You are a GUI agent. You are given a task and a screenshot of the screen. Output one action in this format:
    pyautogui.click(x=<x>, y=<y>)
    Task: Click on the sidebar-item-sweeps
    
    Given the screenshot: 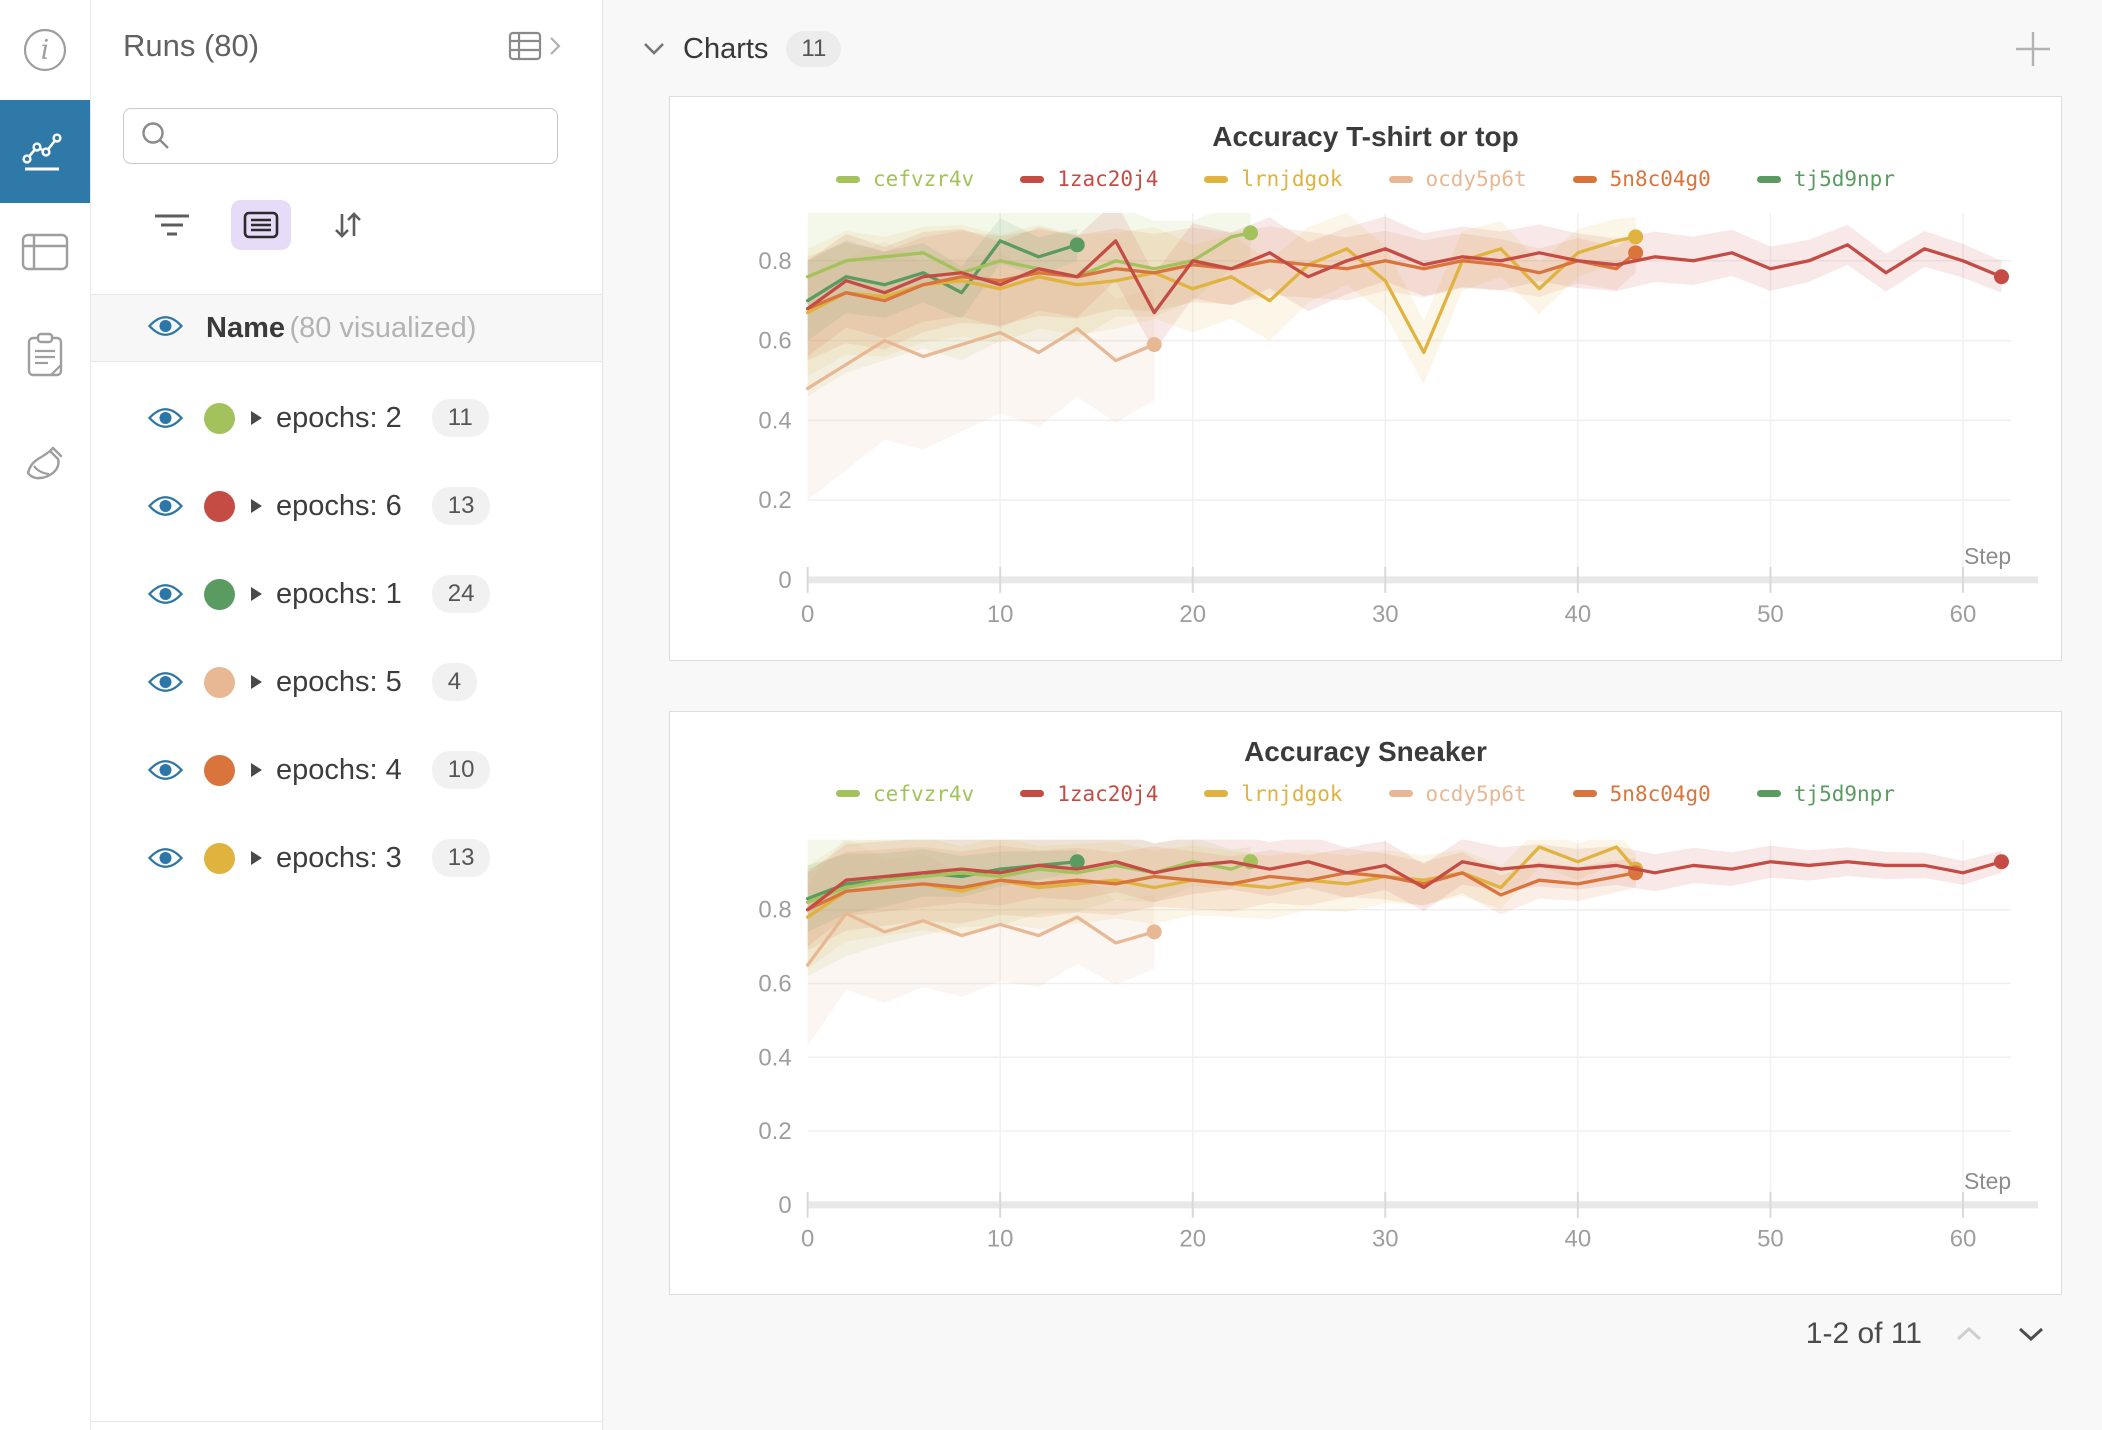 What is the action you would take?
    pyautogui.click(x=45, y=466)
    